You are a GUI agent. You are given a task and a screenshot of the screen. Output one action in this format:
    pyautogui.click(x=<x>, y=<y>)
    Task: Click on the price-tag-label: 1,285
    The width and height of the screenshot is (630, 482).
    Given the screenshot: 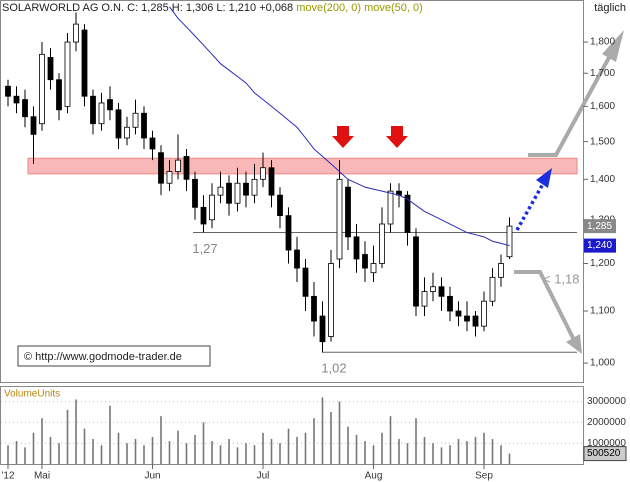 What is the action you would take?
    pyautogui.click(x=599, y=226)
    